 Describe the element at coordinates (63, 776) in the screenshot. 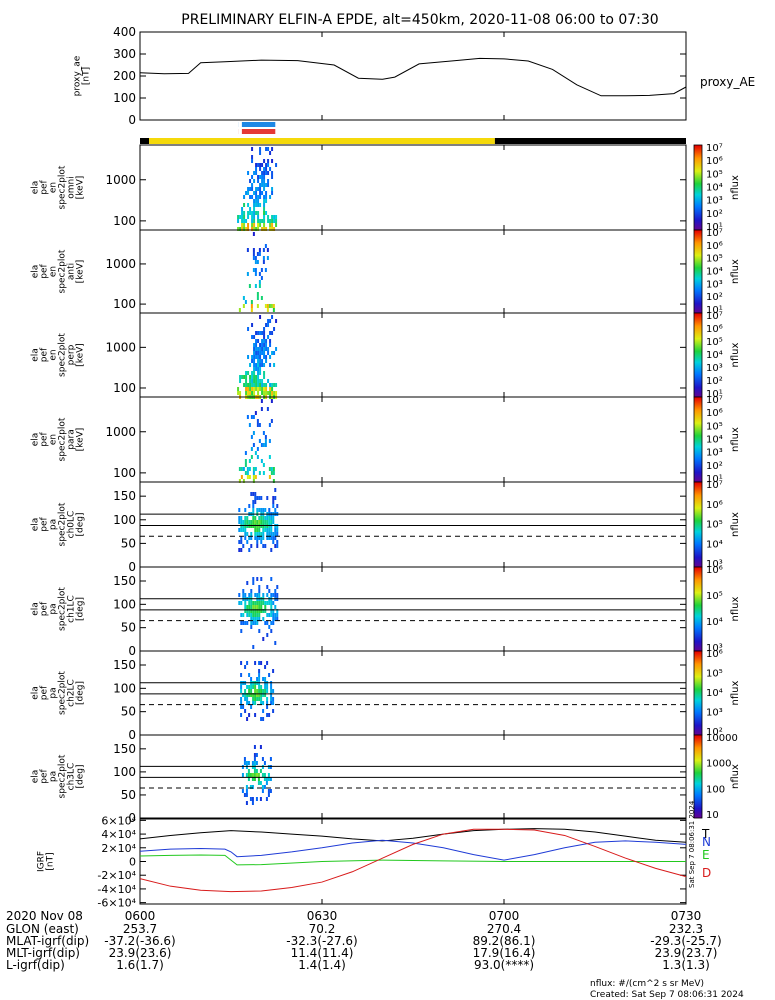

I see `panel-ylabel-line: spec2plot` at that location.